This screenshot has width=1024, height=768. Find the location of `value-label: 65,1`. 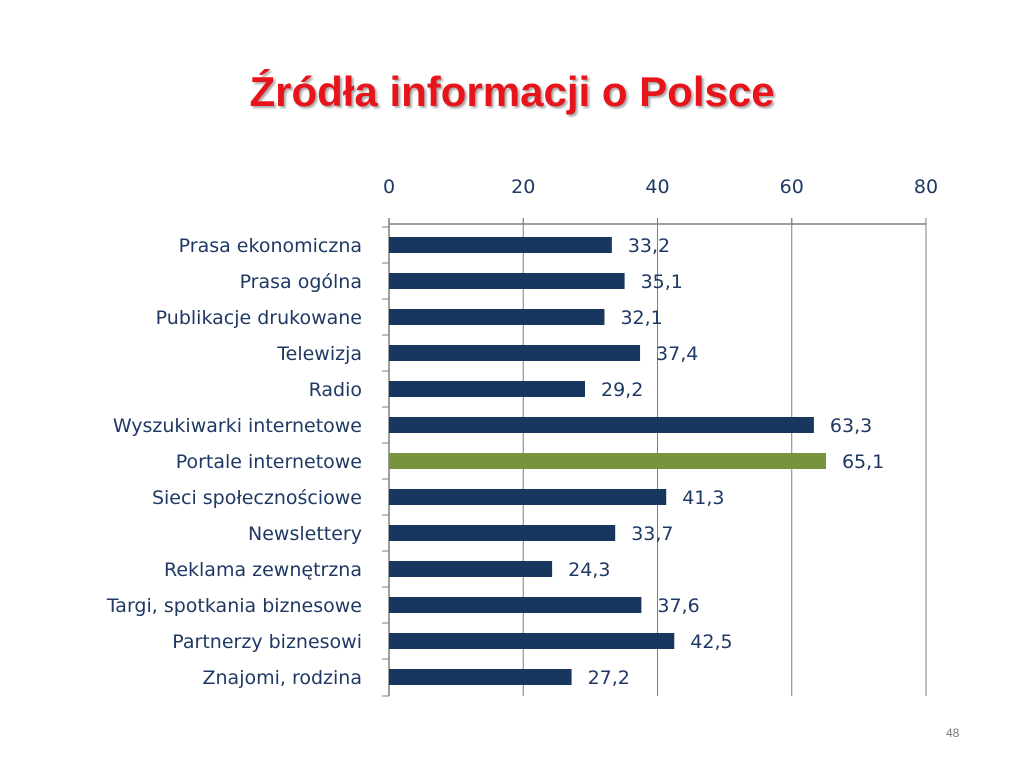

value-label: 65,1 is located at coordinates (863, 462).